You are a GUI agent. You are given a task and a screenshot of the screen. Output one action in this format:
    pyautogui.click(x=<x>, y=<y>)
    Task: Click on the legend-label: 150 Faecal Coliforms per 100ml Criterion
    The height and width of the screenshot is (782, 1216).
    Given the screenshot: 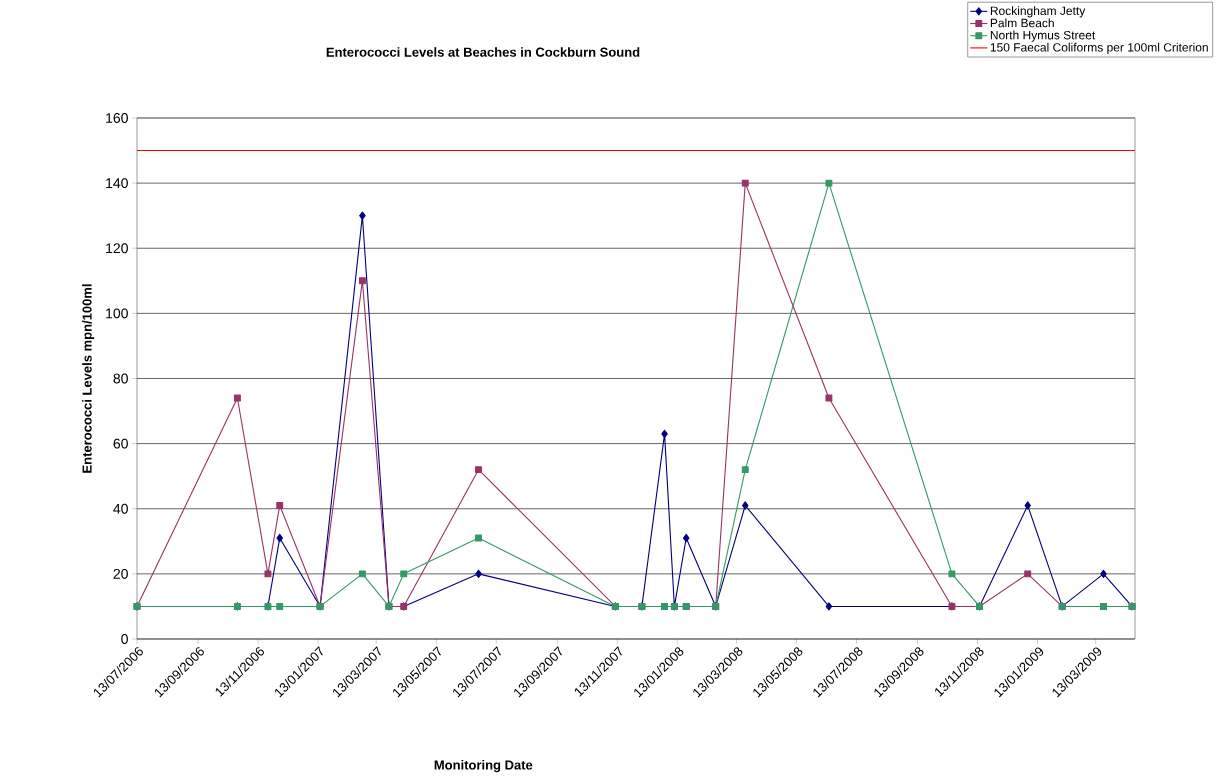 What is the action you would take?
    pyautogui.click(x=1099, y=48)
    